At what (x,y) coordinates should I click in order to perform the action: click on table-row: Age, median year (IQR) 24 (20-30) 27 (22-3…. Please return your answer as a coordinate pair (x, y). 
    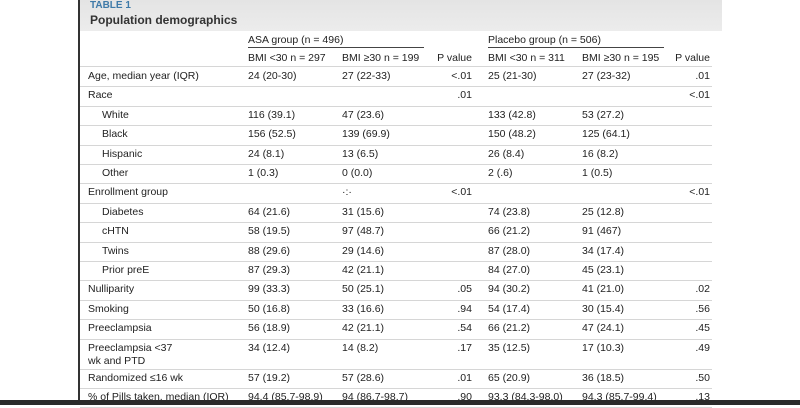
    Looking at the image, I should click on (396, 77).